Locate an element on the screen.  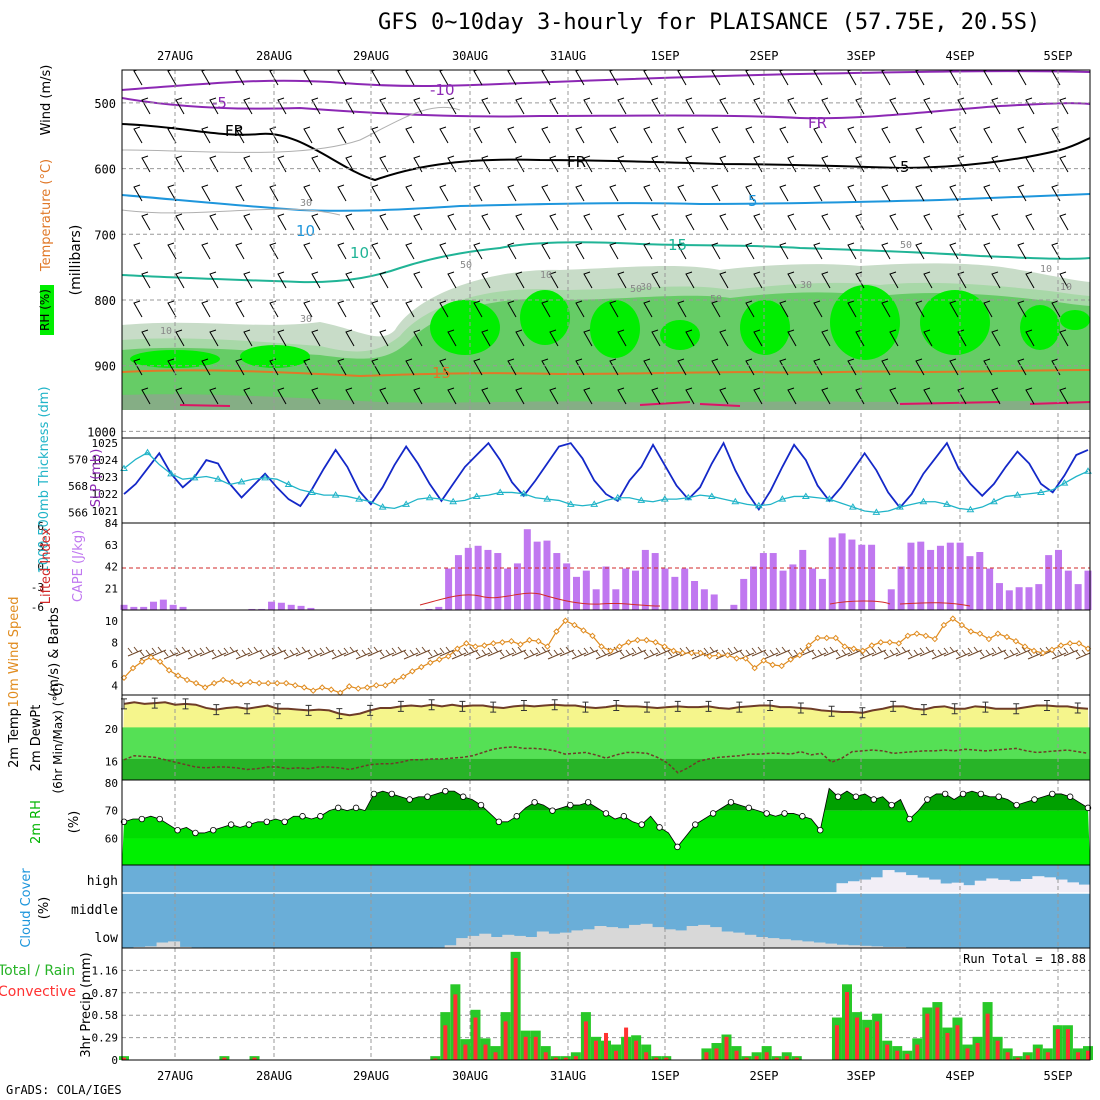
label-pressure-units: (millibars) is located at coordinates (76, 260).